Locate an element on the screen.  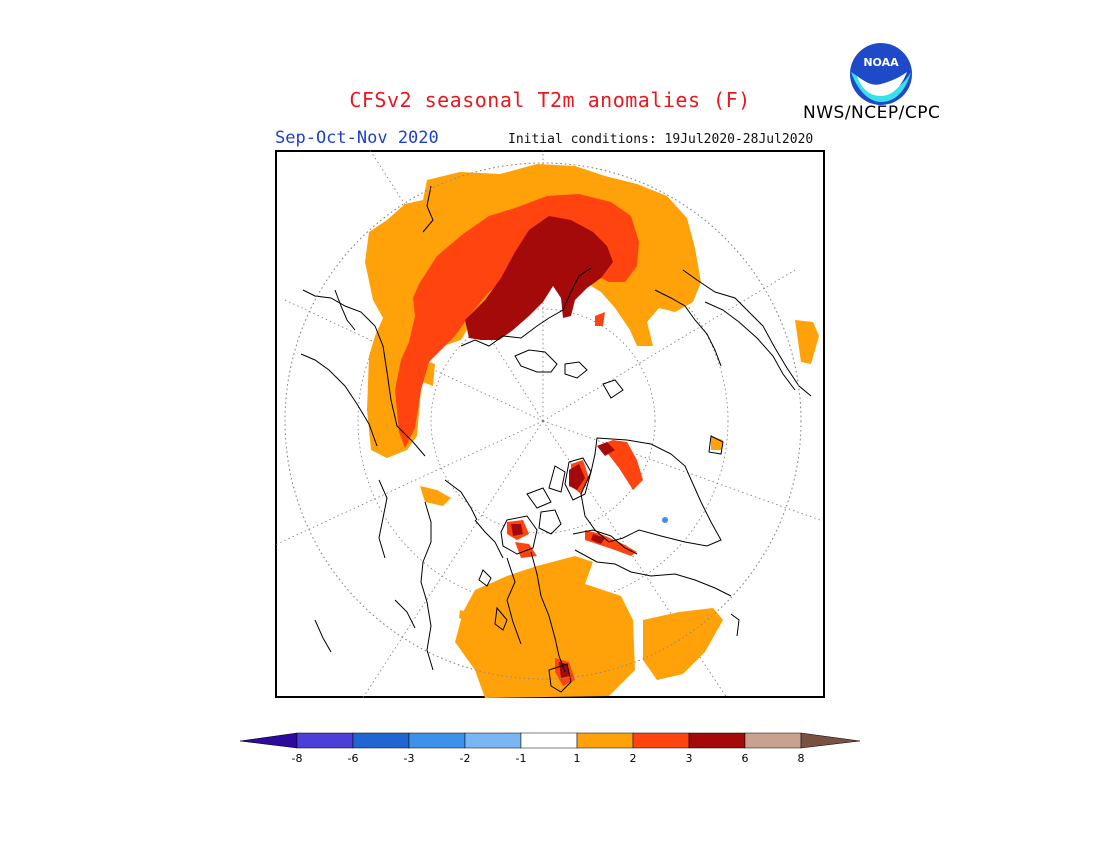
colorbar-label: -2 is located at coordinates (465, 758).